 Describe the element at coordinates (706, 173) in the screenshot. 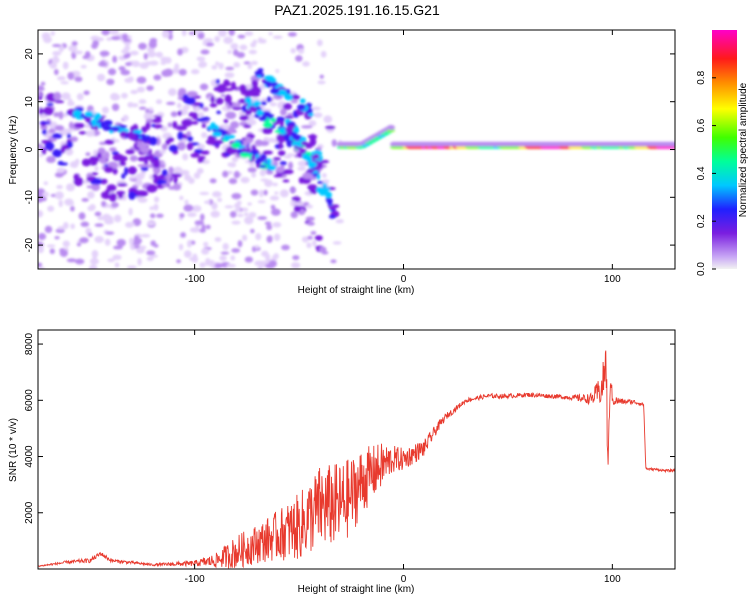

I see `colorbar-axes: 0.0 0.2 0.4 0.6 0.8` at that location.